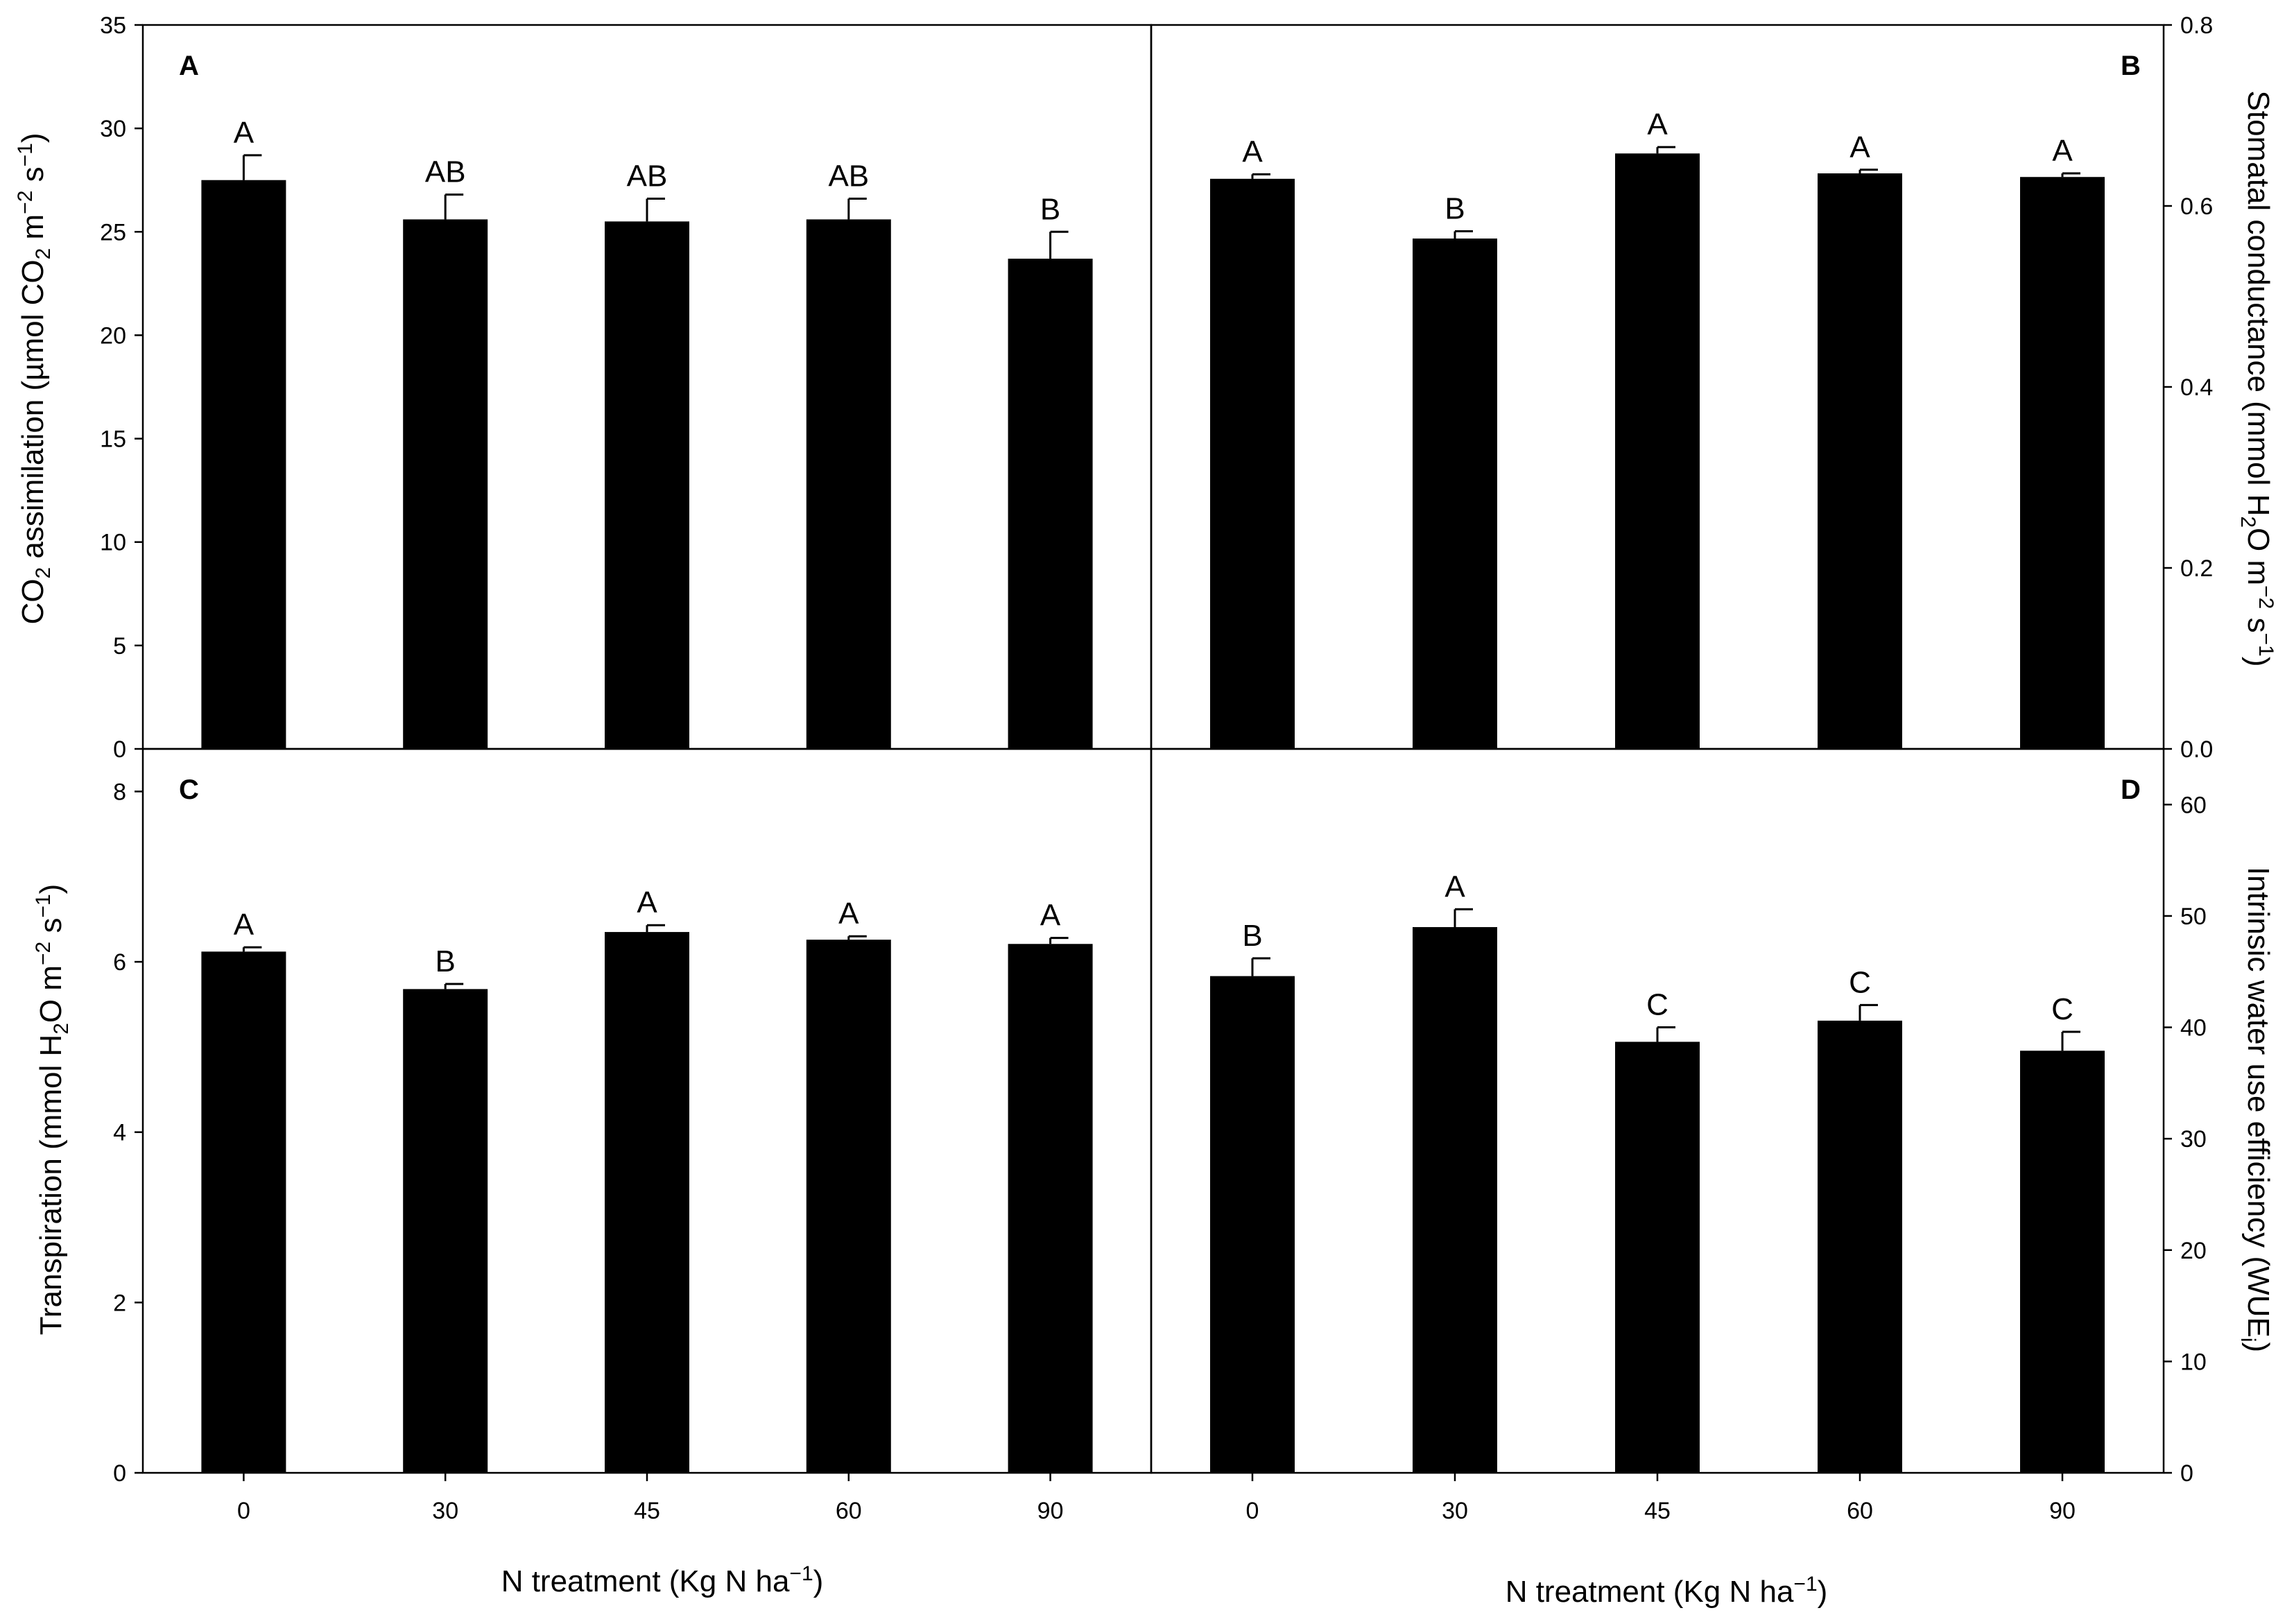 The width and height of the screenshot is (2294, 1624). What do you see at coordinates (120, 646) in the screenshot?
I see `y-tick-label: 5` at bounding box center [120, 646].